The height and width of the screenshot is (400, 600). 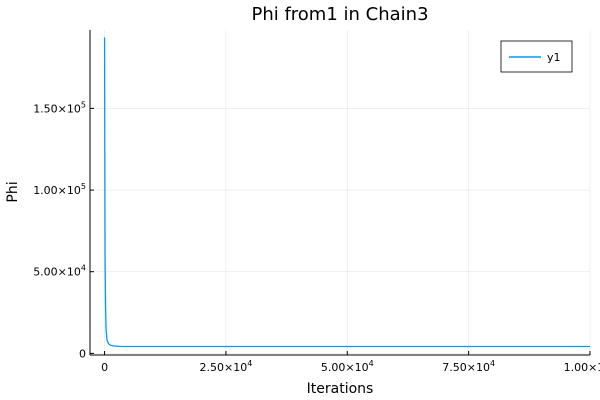 I want to click on x-axis-label: Iterations, so click(x=340, y=389).